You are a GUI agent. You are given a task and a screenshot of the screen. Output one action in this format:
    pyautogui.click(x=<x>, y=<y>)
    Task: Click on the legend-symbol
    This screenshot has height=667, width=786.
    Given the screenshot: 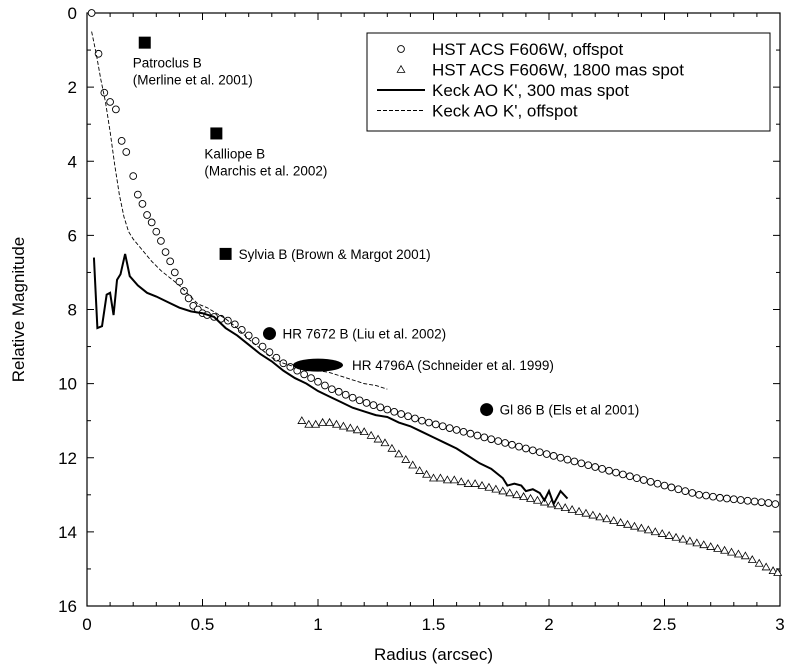 What is the action you would take?
    pyautogui.click(x=401, y=68)
    